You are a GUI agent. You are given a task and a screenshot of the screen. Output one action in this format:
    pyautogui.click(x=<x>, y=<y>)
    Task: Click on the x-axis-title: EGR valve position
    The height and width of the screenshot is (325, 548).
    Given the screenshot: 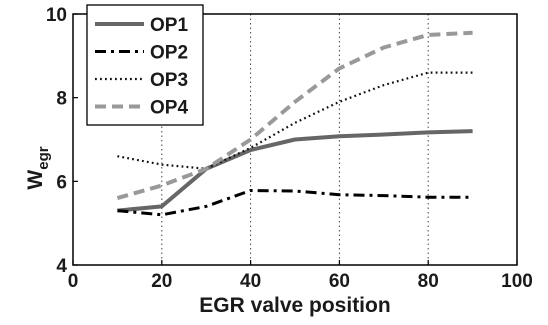 What is the action you would take?
    pyautogui.click(x=294, y=305)
    